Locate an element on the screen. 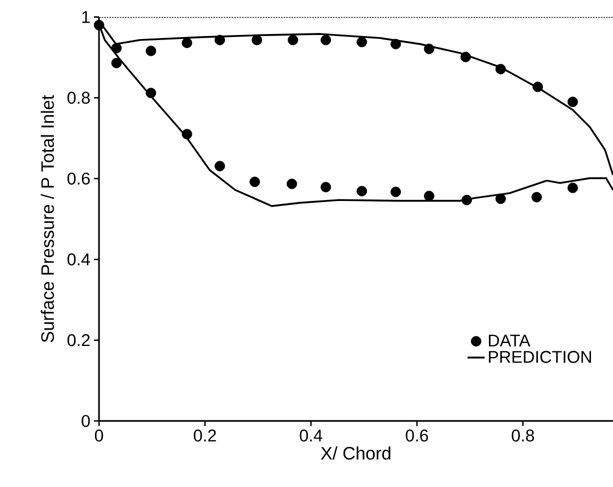  x-tick-label: 0.6 is located at coordinates (417, 436).